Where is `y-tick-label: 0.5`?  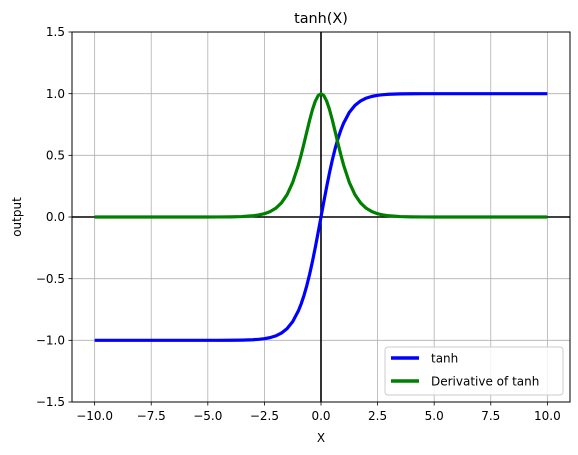 y-tick-label: 0.5 is located at coordinates (55, 156).